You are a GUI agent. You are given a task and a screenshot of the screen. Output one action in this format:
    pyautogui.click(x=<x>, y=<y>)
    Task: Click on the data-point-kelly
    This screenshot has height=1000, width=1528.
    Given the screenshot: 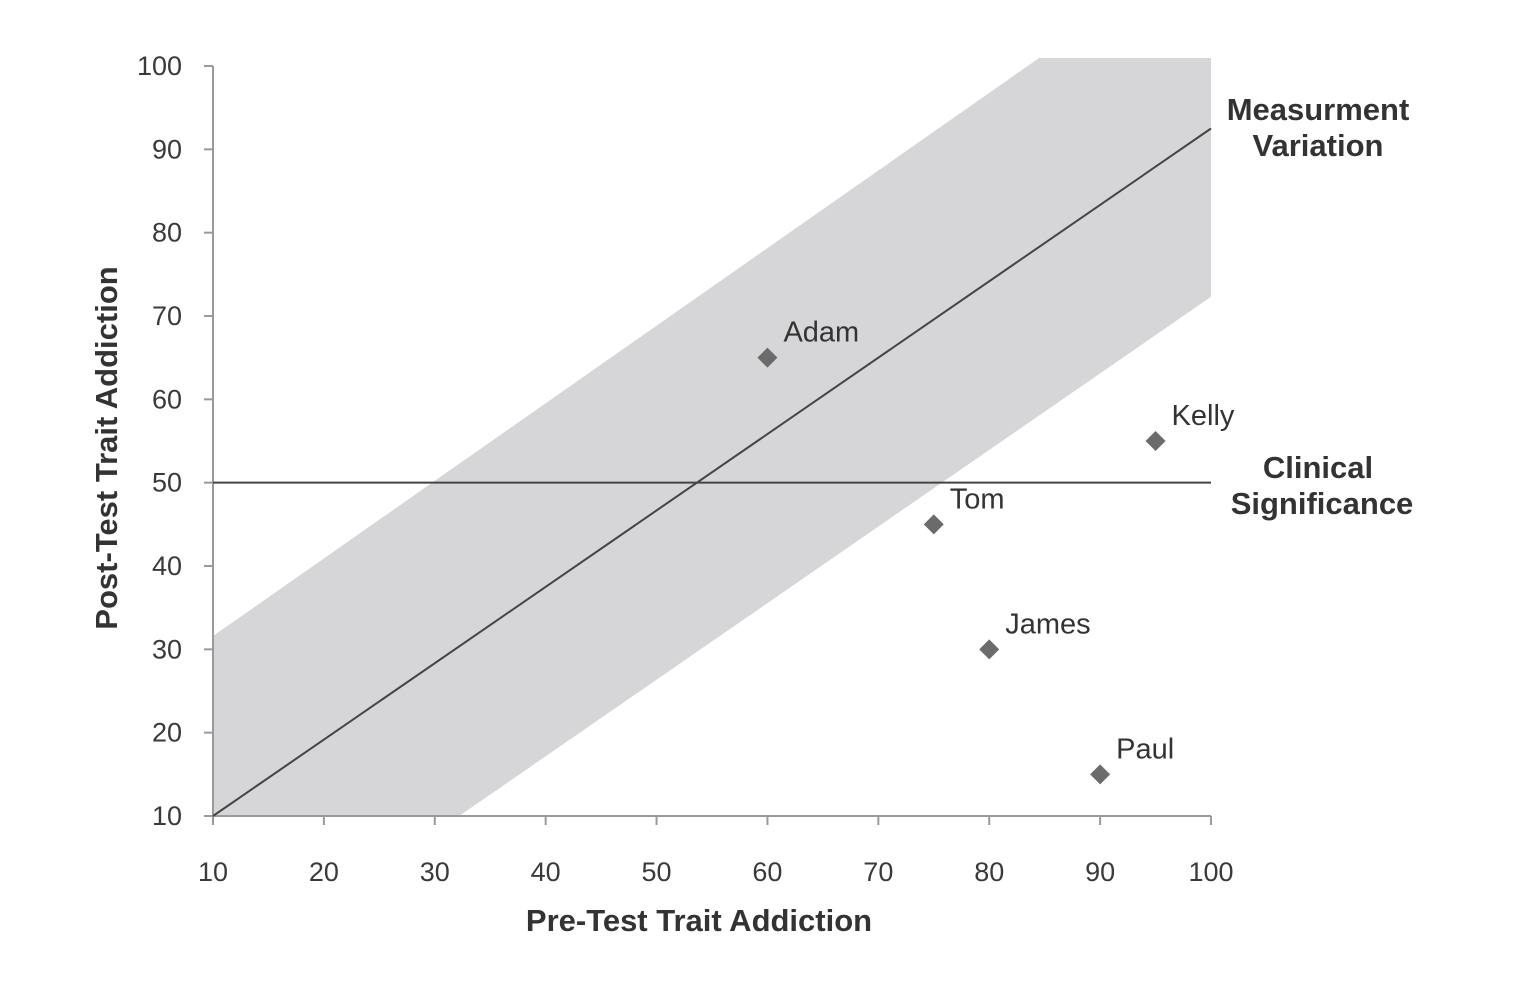 What is the action you would take?
    pyautogui.click(x=1155, y=441)
    